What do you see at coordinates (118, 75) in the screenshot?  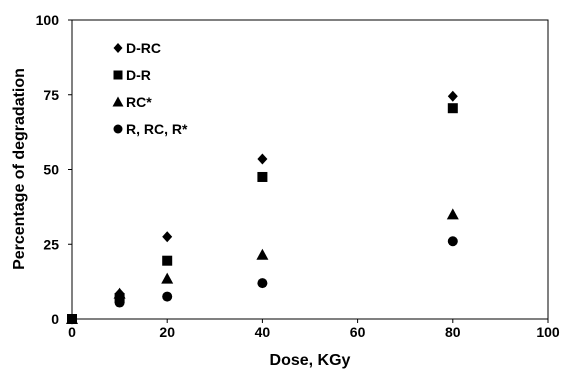 I see `legend-marker-square` at bounding box center [118, 75].